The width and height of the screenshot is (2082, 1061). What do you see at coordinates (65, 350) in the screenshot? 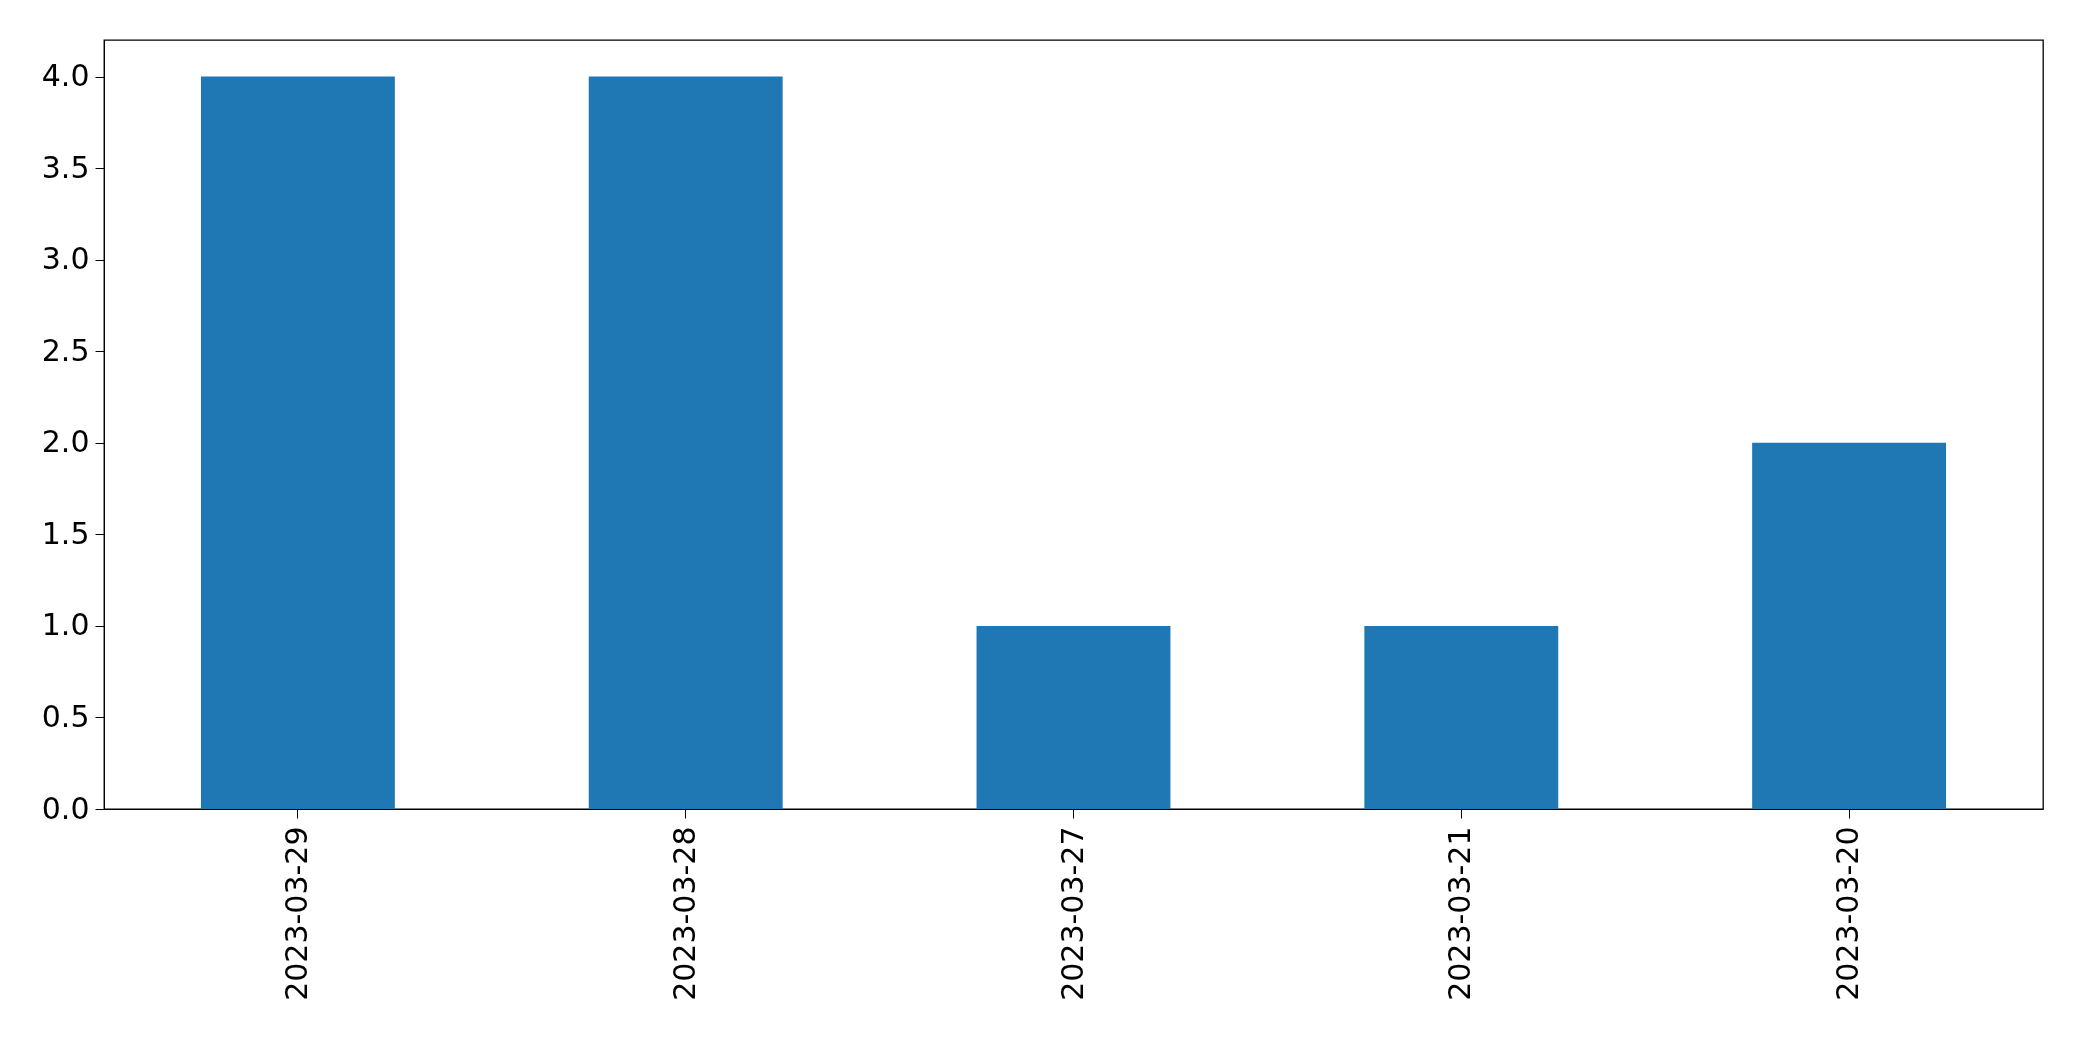
I see `y-tick-label: 2.5` at bounding box center [65, 350].